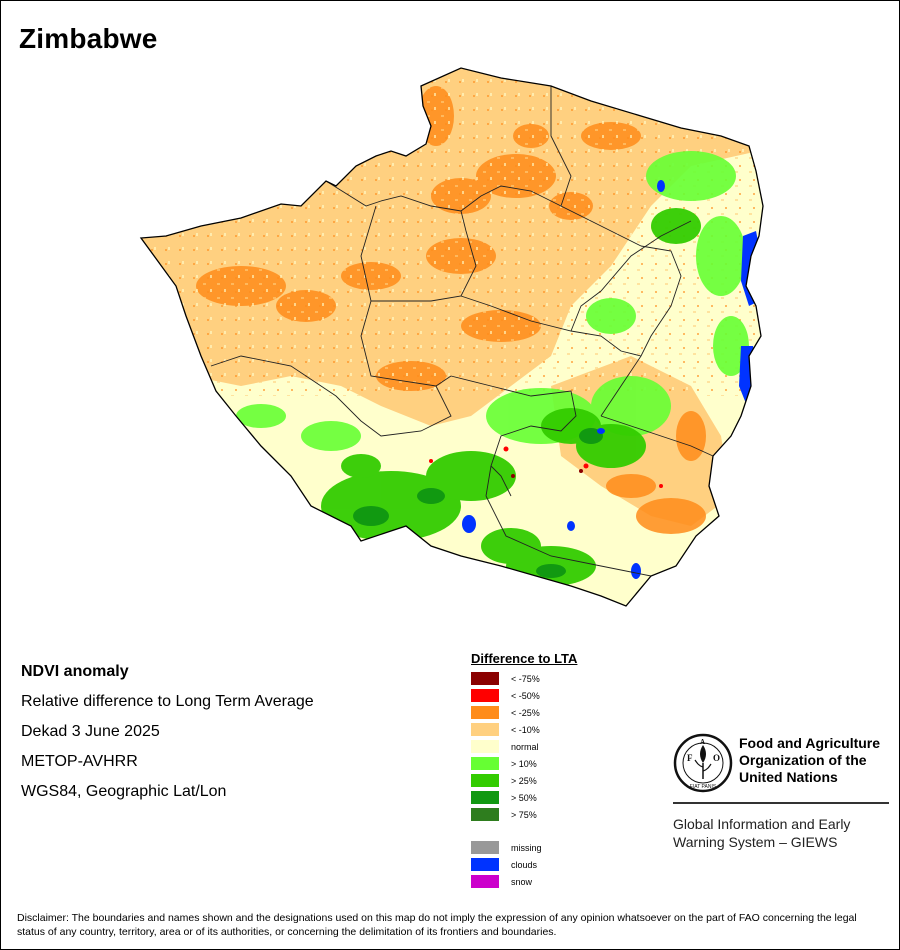  Describe the element at coordinates (167, 701) in the screenshot. I see `info-description: Relative difference to Long Term Average` at that location.